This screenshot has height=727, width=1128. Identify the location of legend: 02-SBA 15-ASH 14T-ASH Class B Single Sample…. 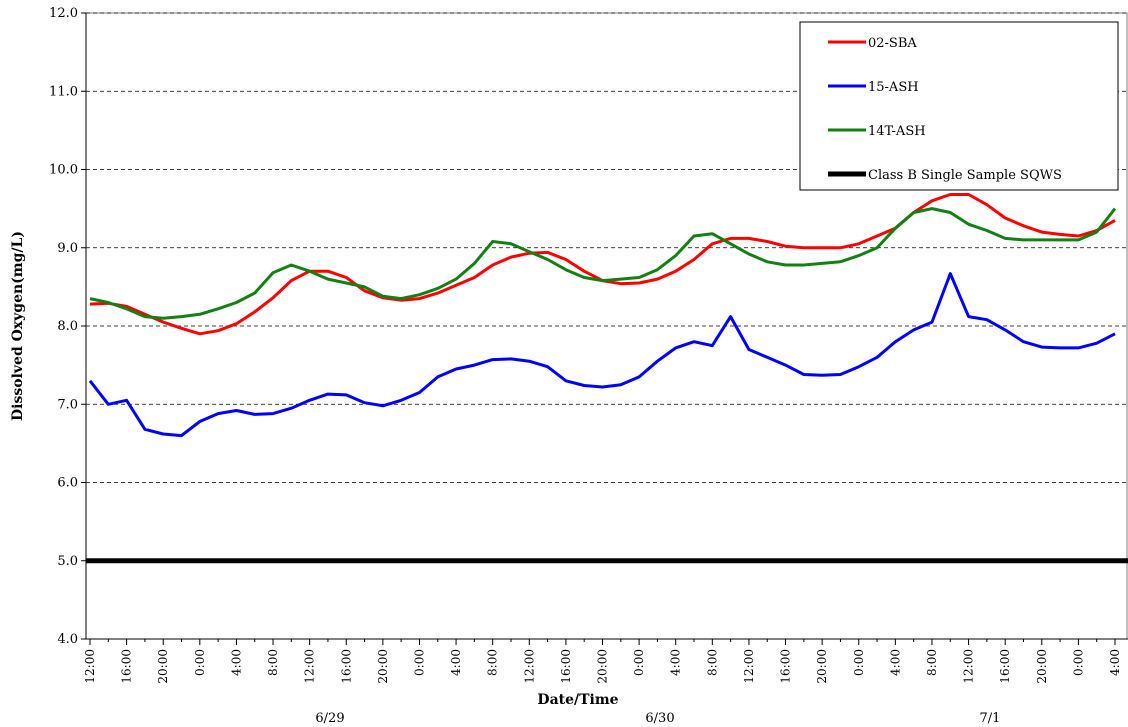
(959, 106).